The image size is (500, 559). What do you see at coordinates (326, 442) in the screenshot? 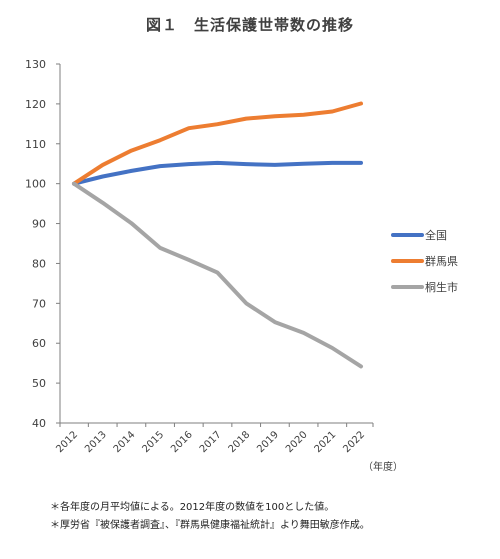
I see `x-tick-label: 2021` at bounding box center [326, 442].